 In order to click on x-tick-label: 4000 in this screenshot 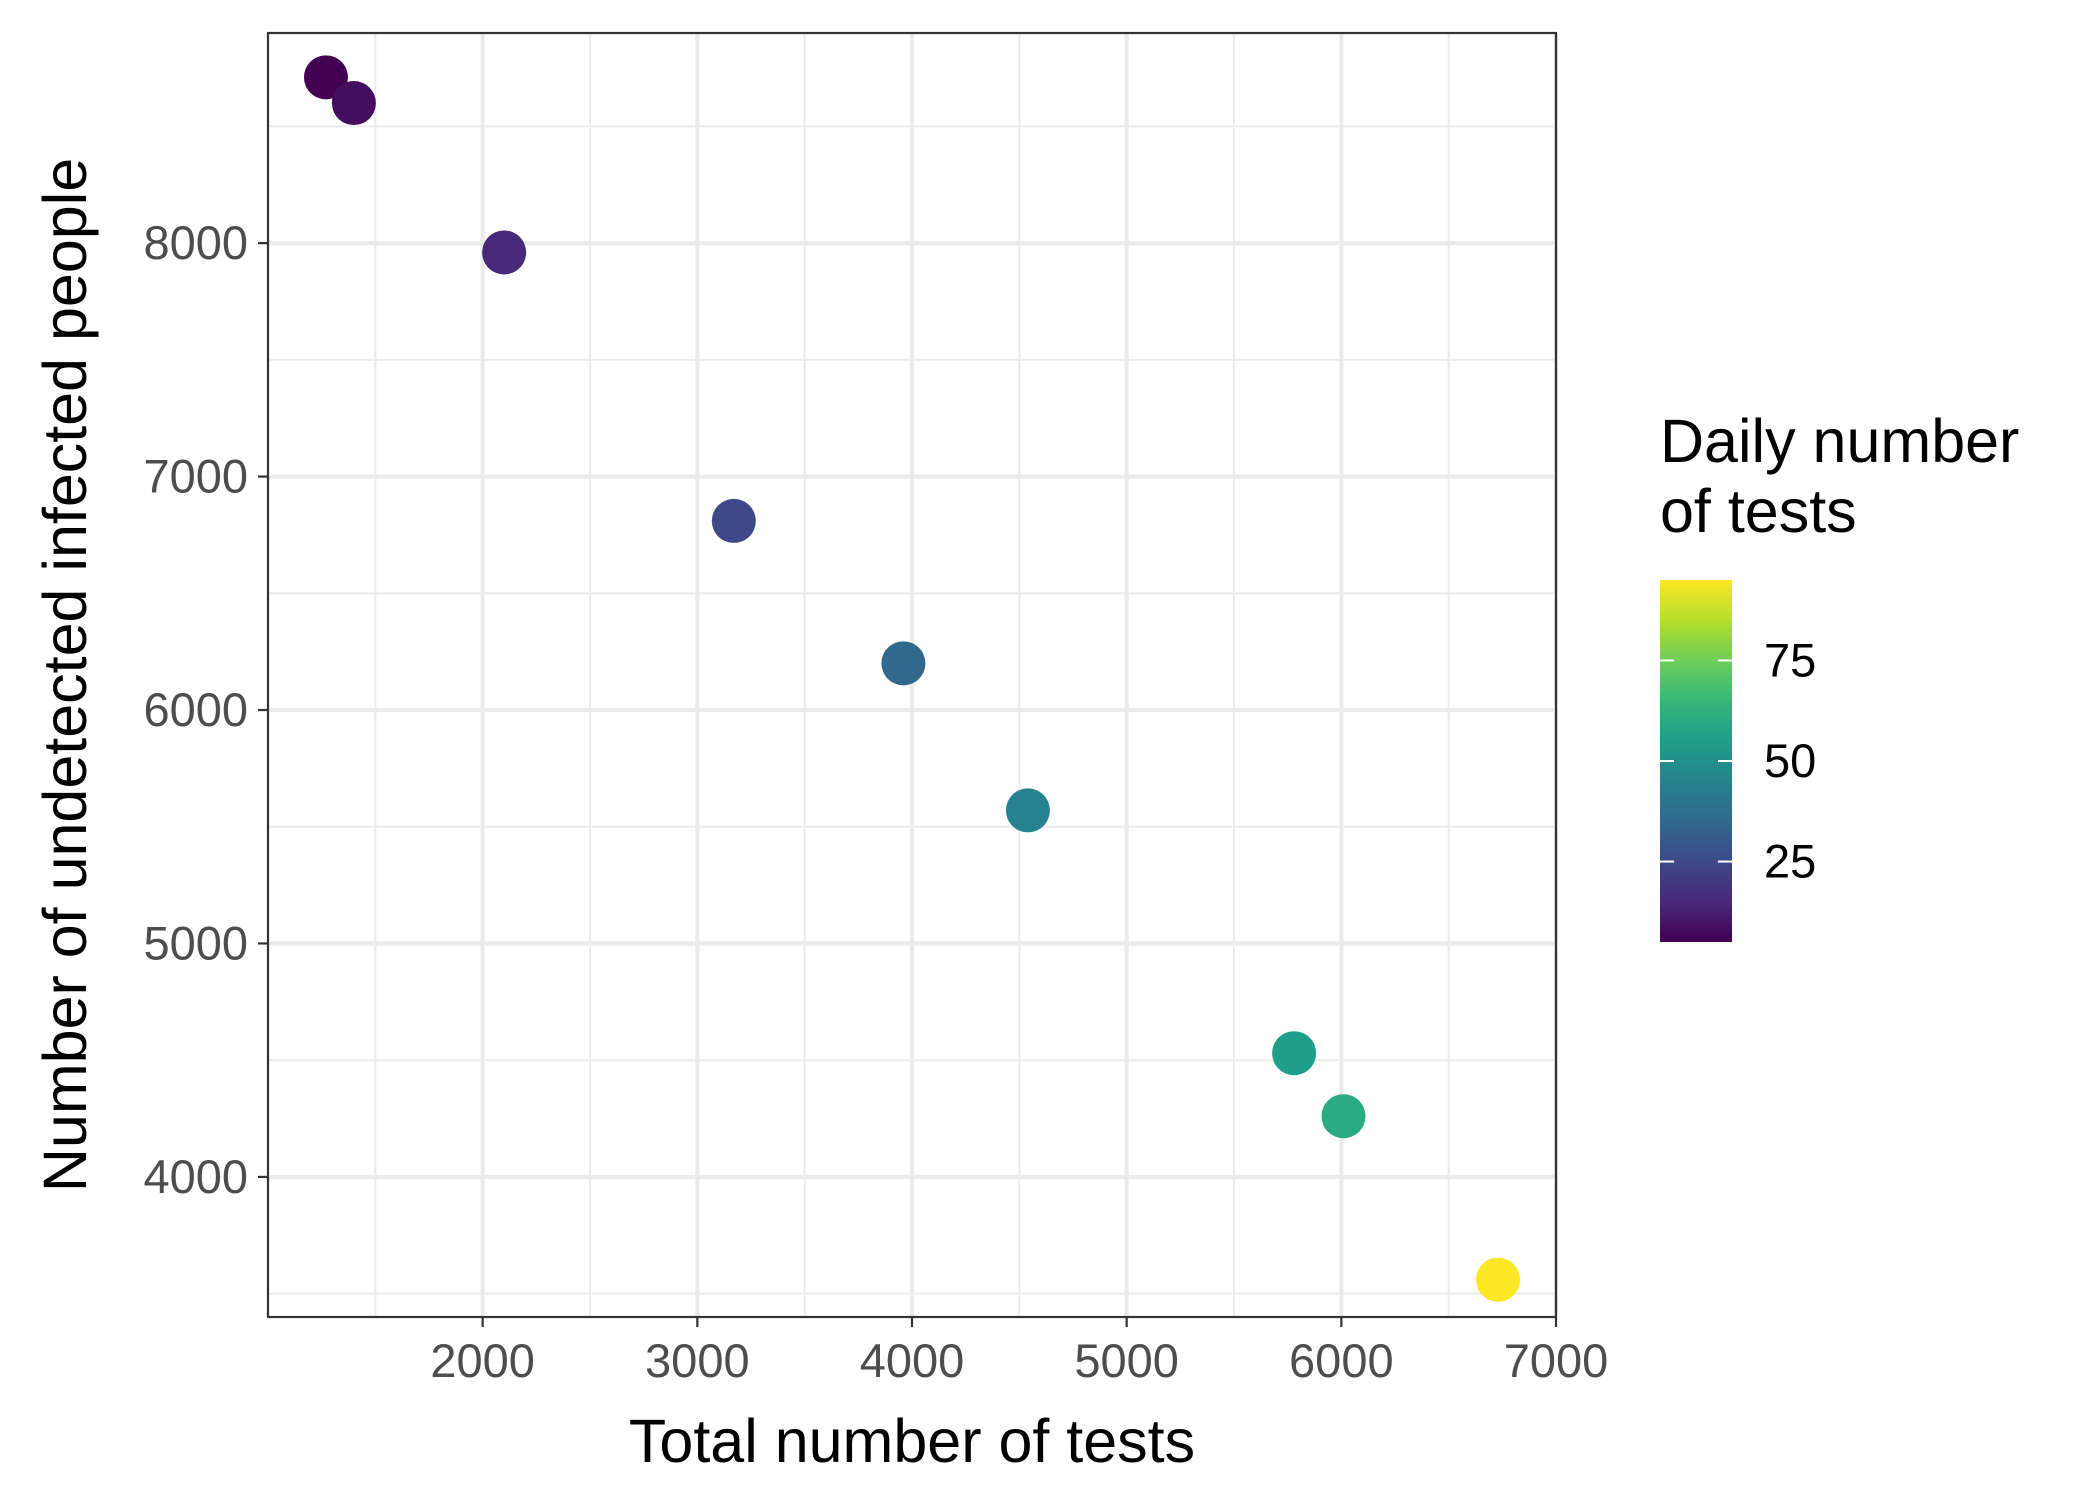, I will do `click(912, 1360)`.